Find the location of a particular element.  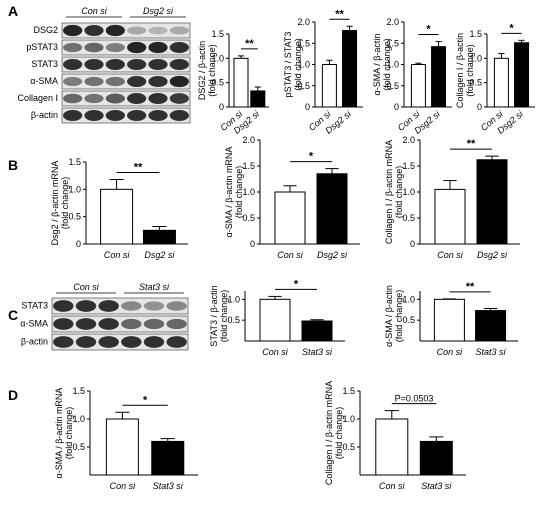

panel-letter-a: A is located at coordinates (13, 11).